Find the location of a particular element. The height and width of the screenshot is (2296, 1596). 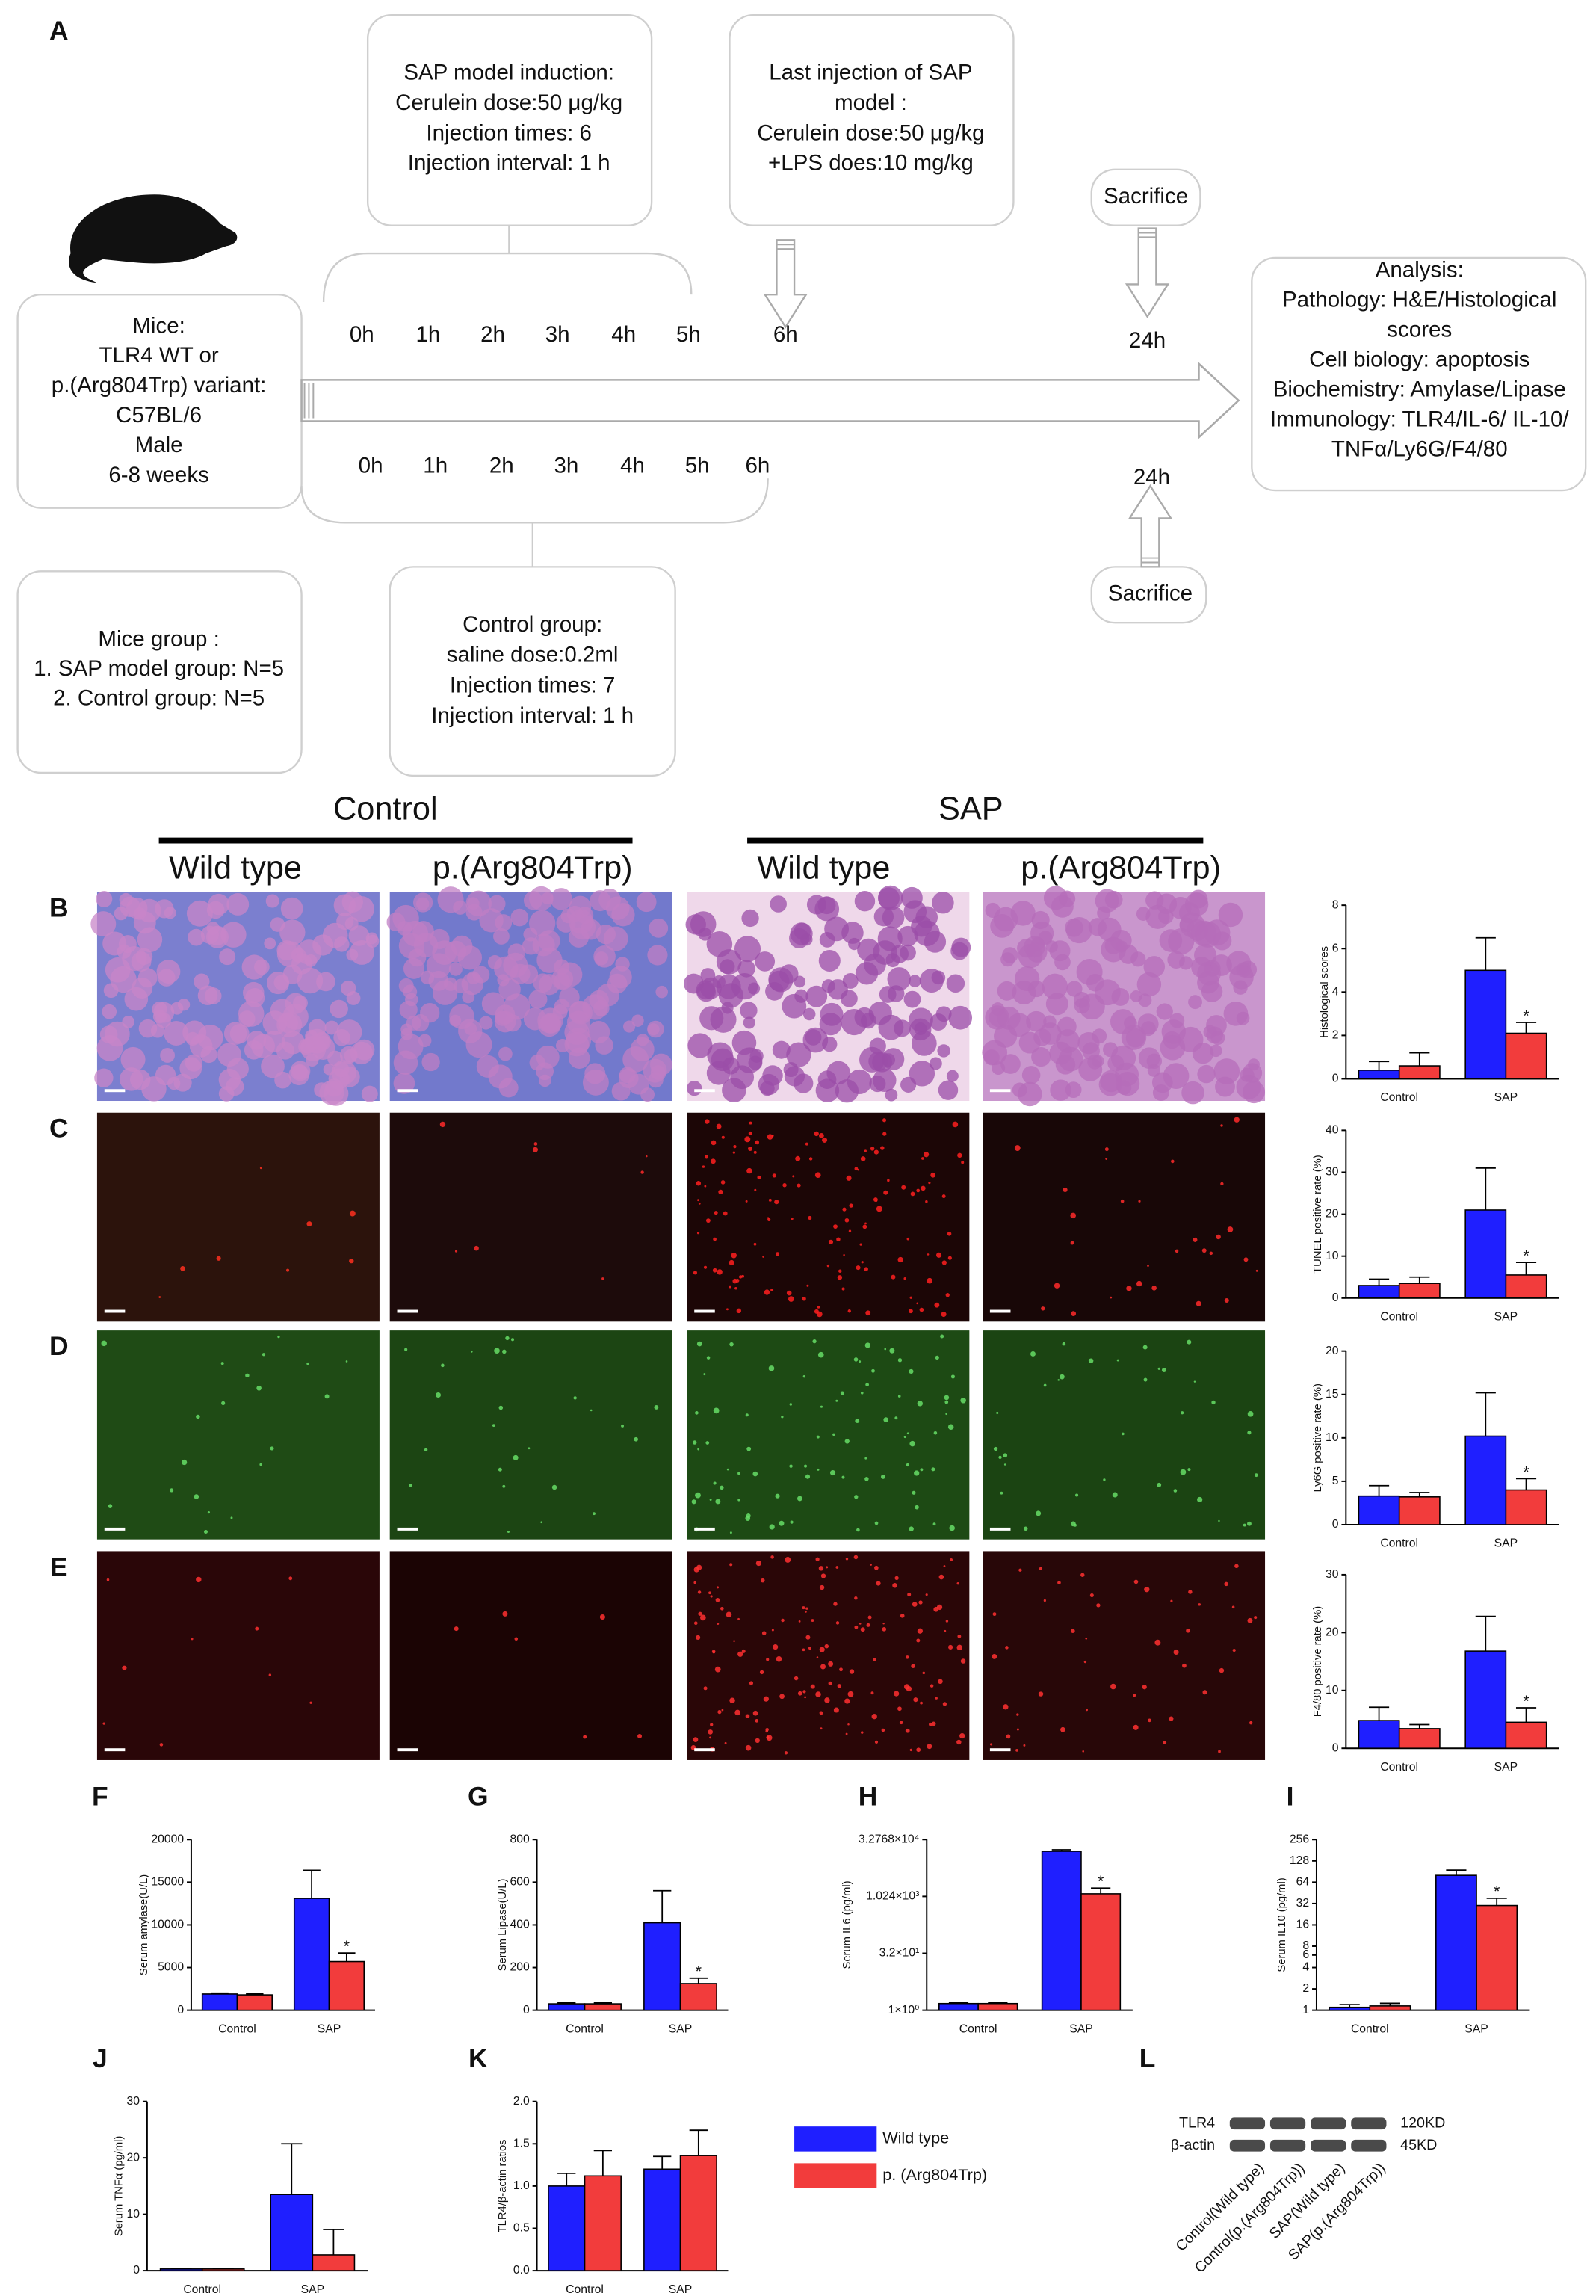

y-tick-label: 3.2×10¹ is located at coordinates (900, 1954).